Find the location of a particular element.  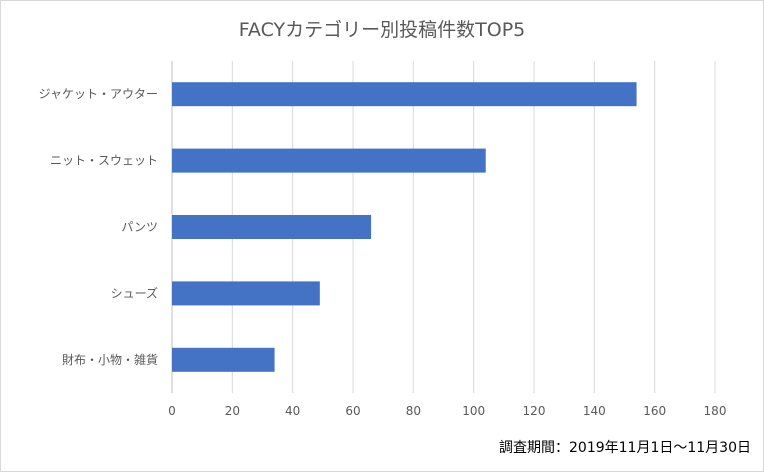

category-label: 財布・小物・雑貨 is located at coordinates (110, 359).